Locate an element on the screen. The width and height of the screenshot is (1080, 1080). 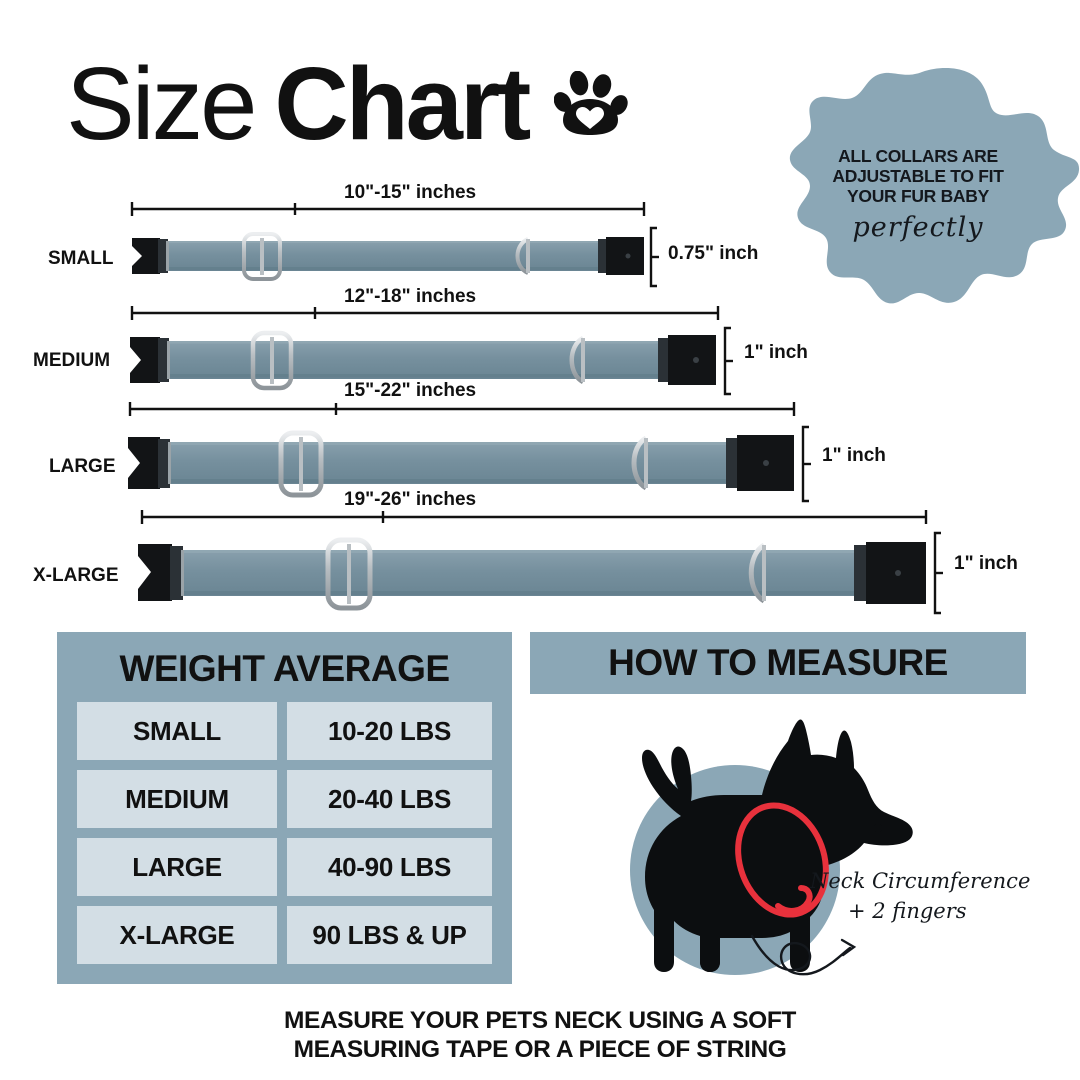
collar-illustration-xlarge is located at coordinates (532, 574).